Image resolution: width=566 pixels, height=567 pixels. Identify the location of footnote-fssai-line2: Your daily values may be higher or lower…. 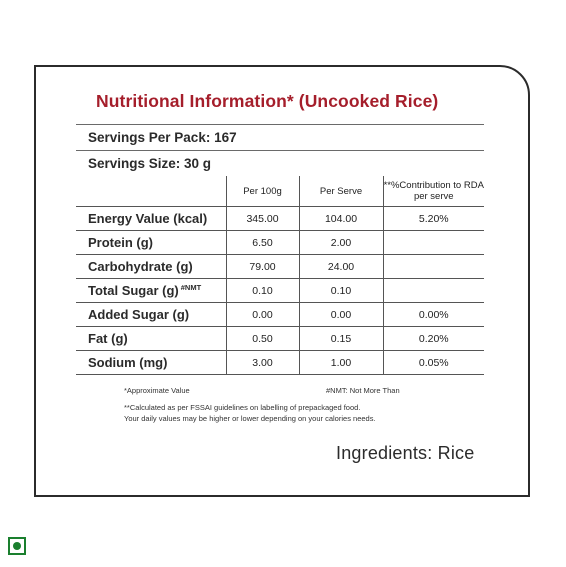
(250, 418).